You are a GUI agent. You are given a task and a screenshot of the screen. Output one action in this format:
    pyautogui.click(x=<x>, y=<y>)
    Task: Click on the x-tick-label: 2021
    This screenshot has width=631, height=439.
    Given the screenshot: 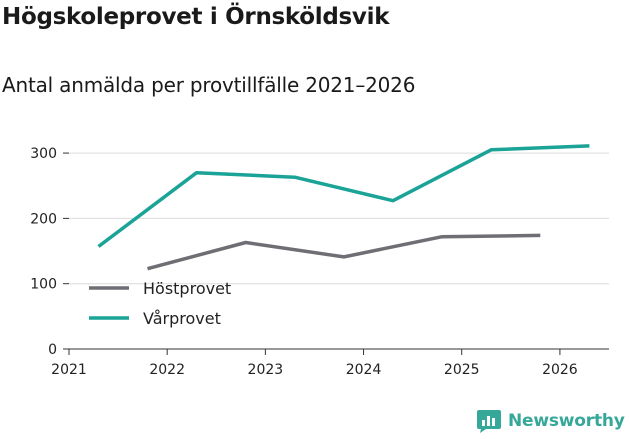 What is the action you would take?
    pyautogui.click(x=69, y=370)
    